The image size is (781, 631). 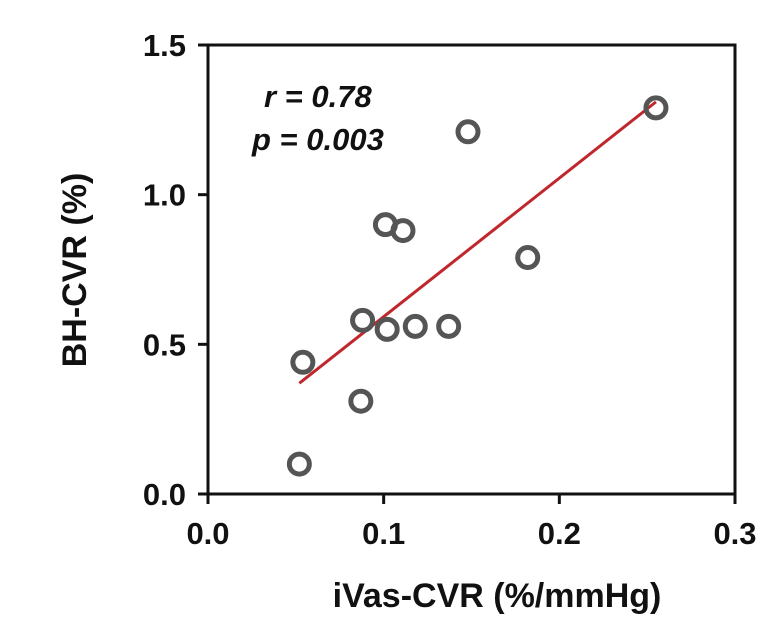 What do you see at coordinates (318, 96) in the screenshot?
I see `r-value-annotation: r = 0.78` at bounding box center [318, 96].